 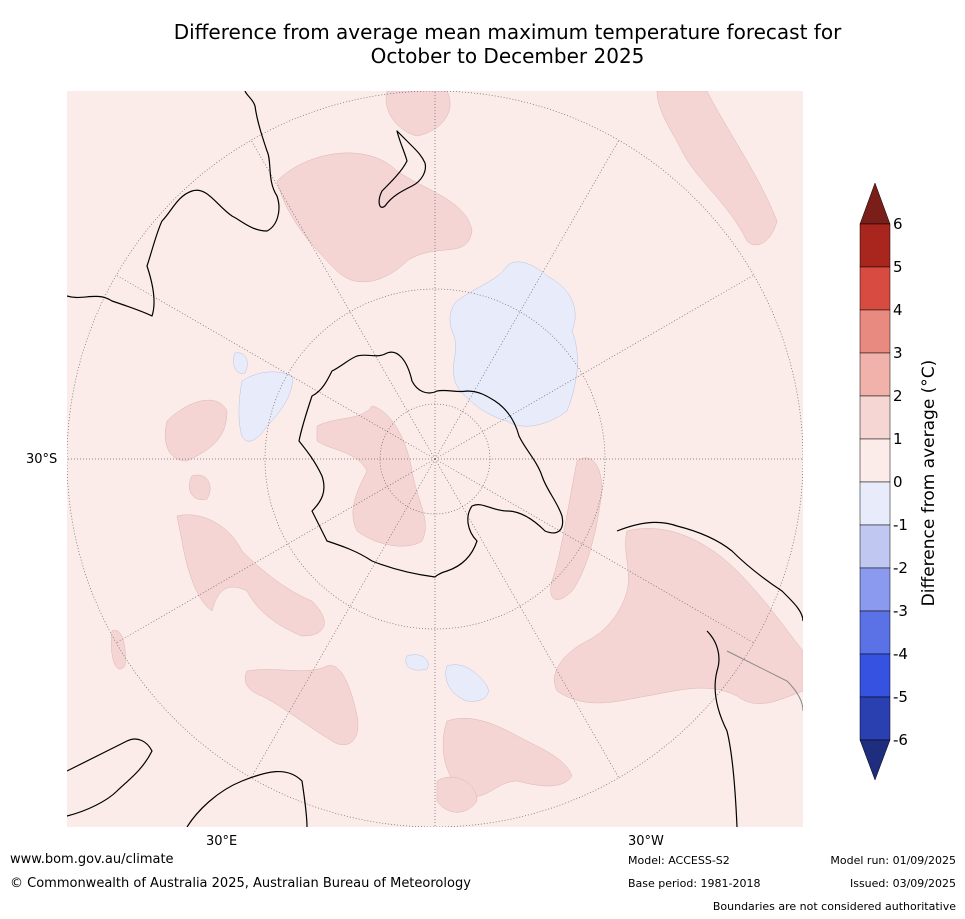 I want to click on lon-label-30w: 30°W, so click(x=646, y=841).